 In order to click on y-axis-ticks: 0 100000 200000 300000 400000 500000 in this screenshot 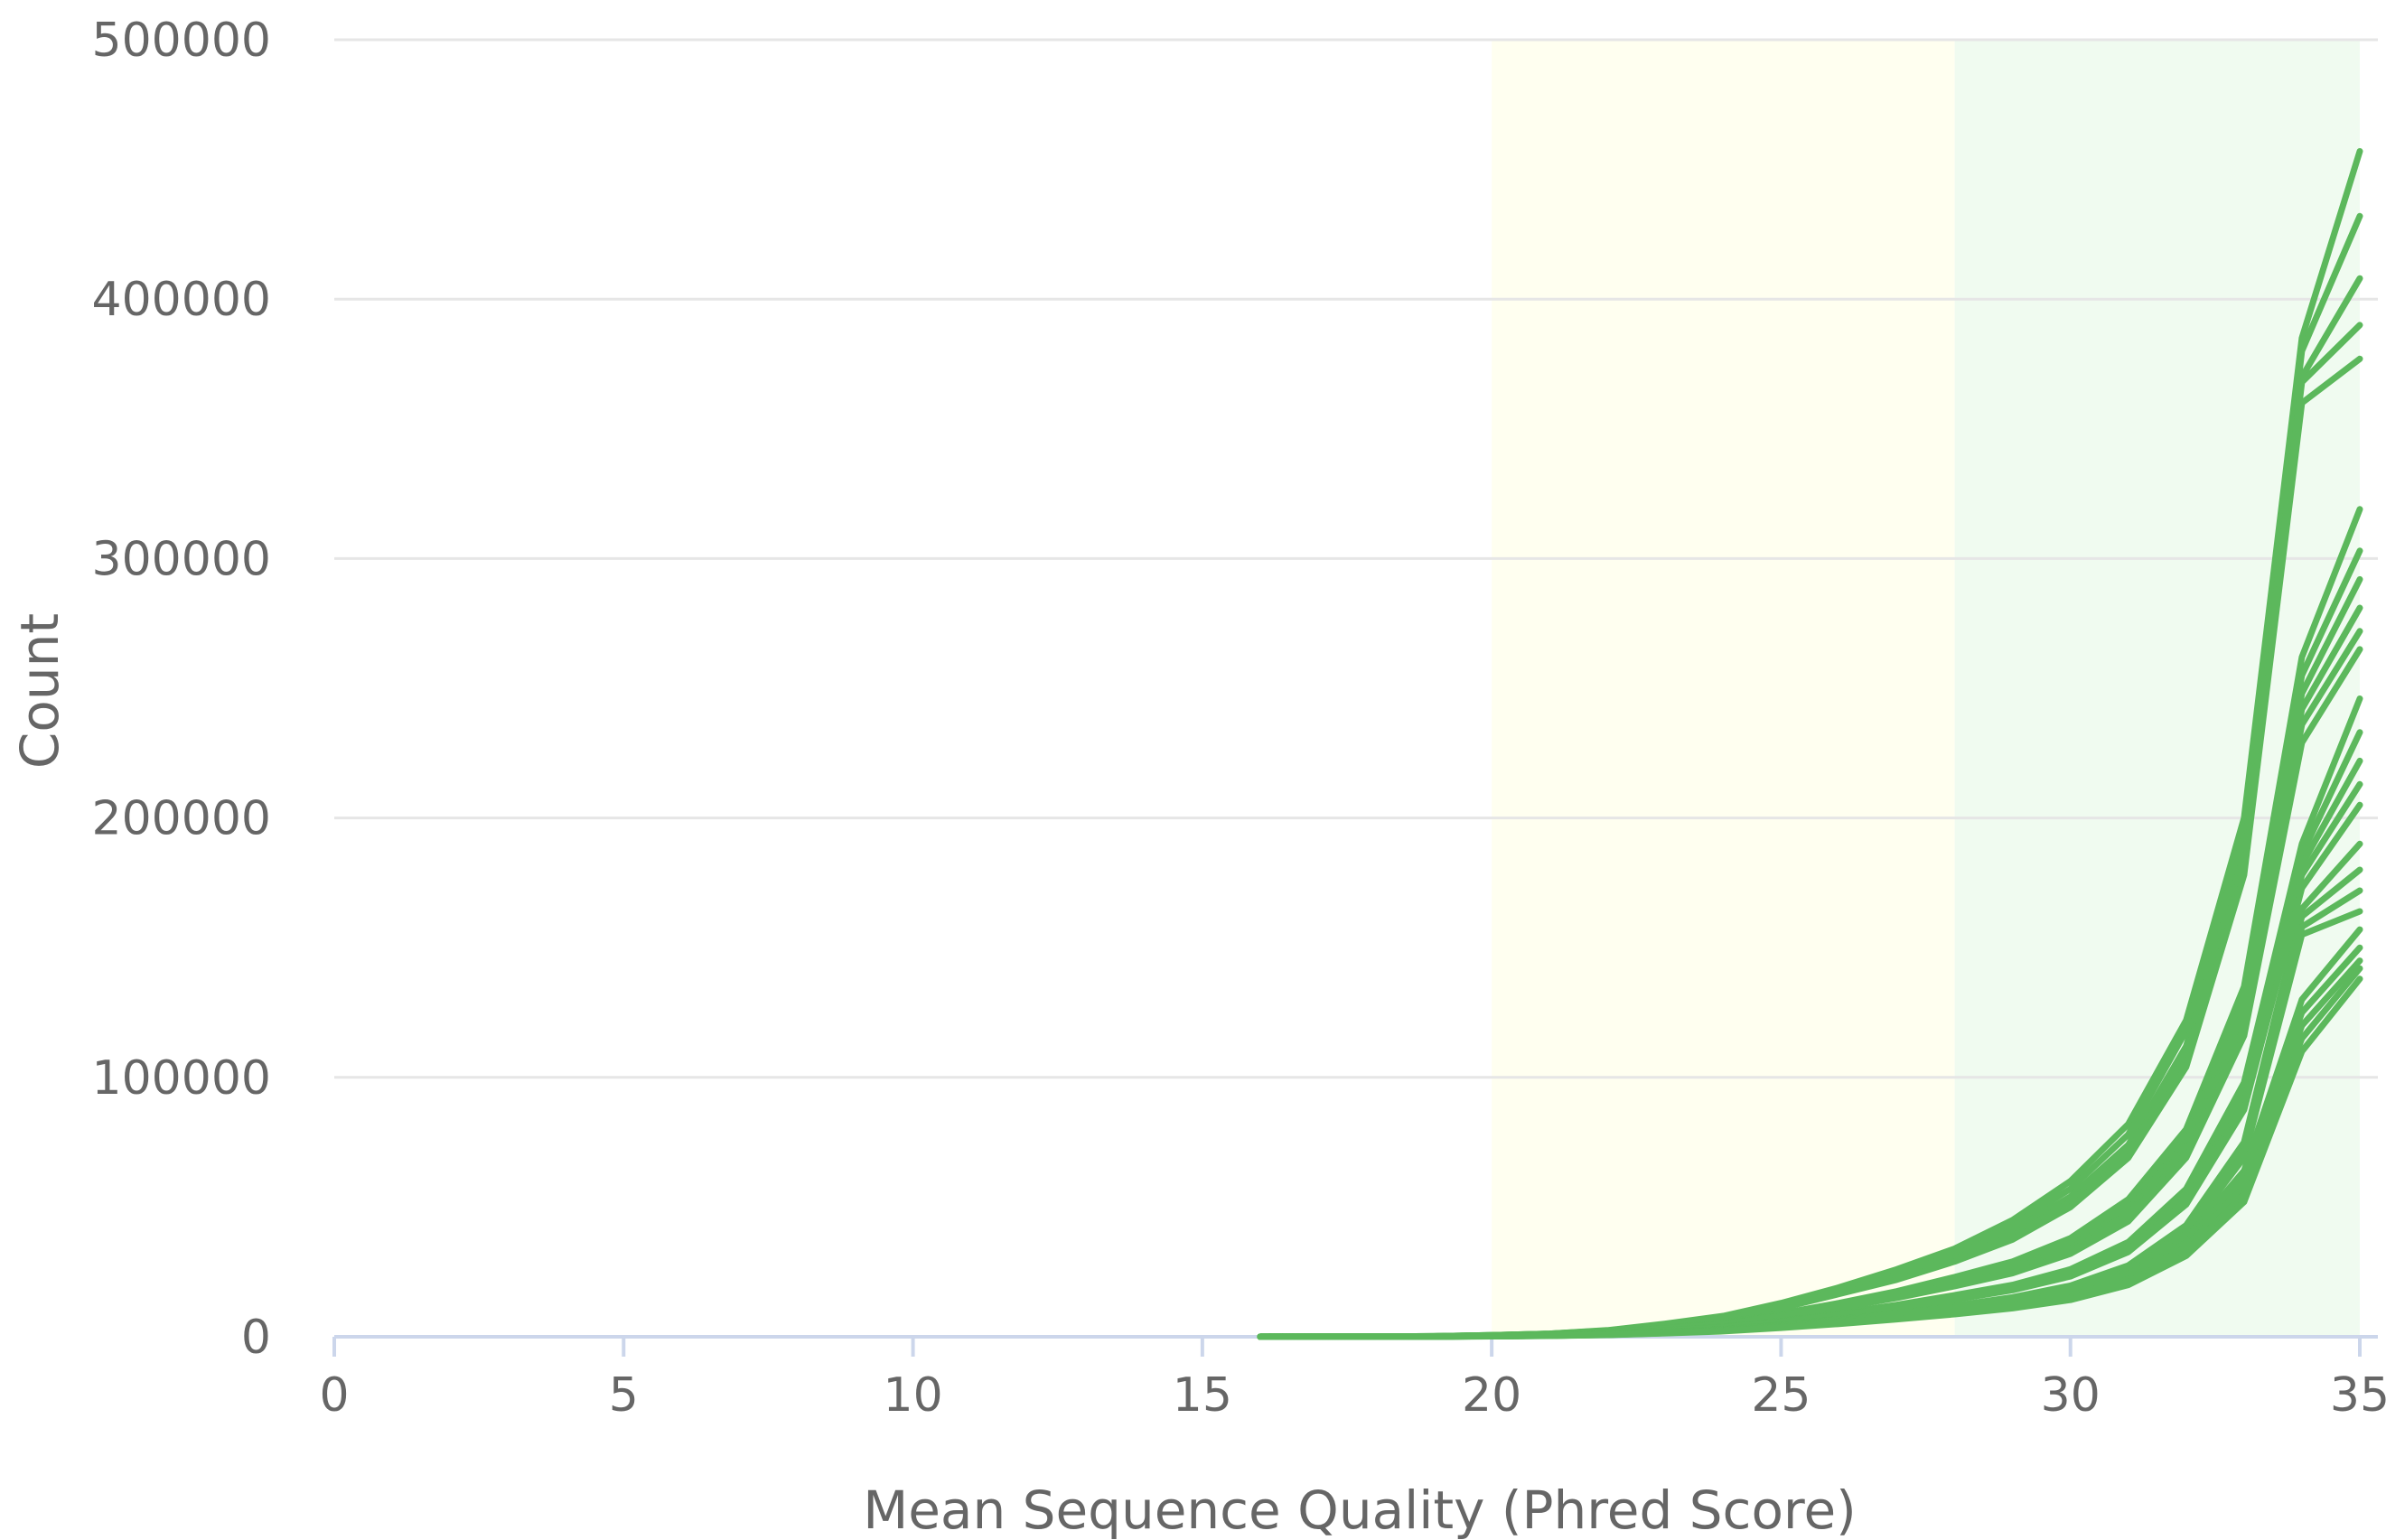, I will do `click(181, 689)`.